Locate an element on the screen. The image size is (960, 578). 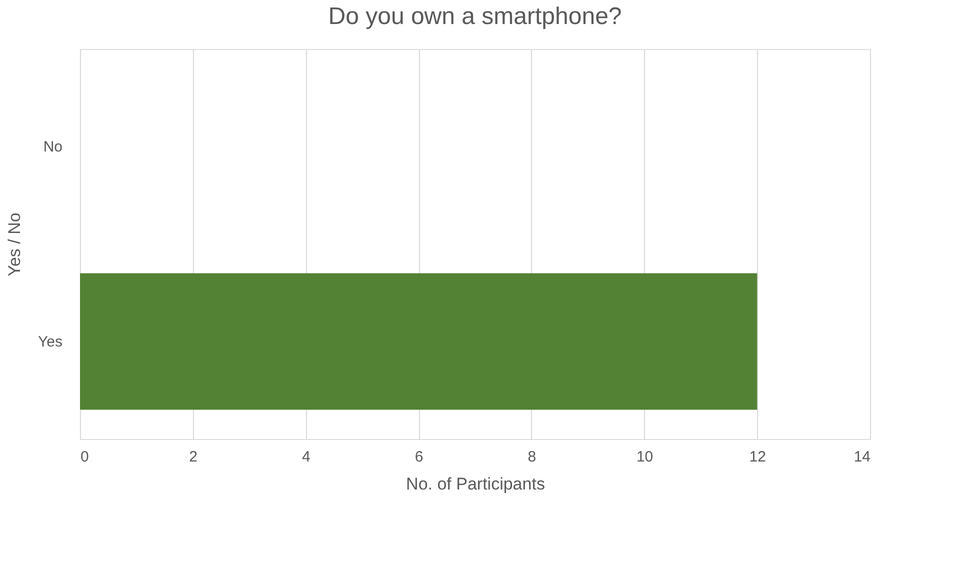
y-tick-label: Yes is located at coordinates (50, 342).